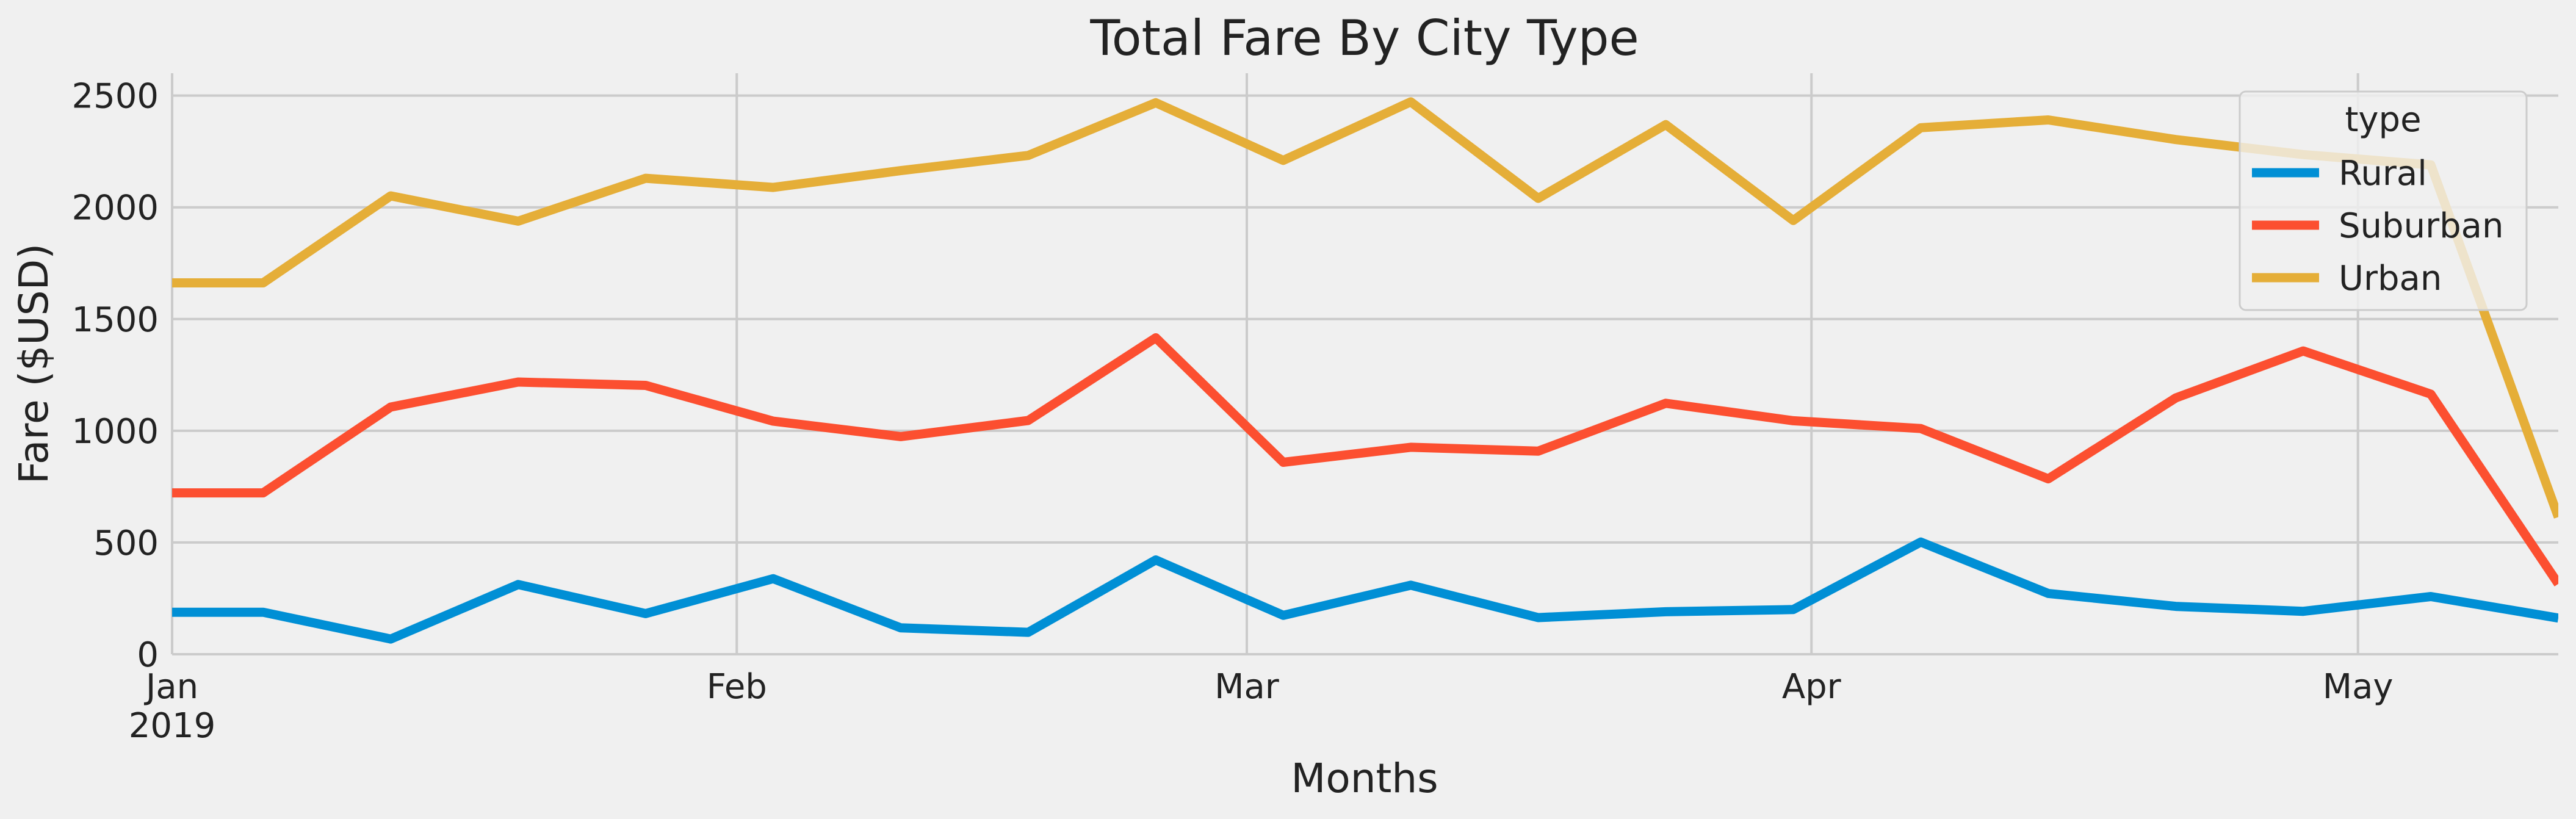  I want to click on y-tick-label: 2000, so click(115, 208).